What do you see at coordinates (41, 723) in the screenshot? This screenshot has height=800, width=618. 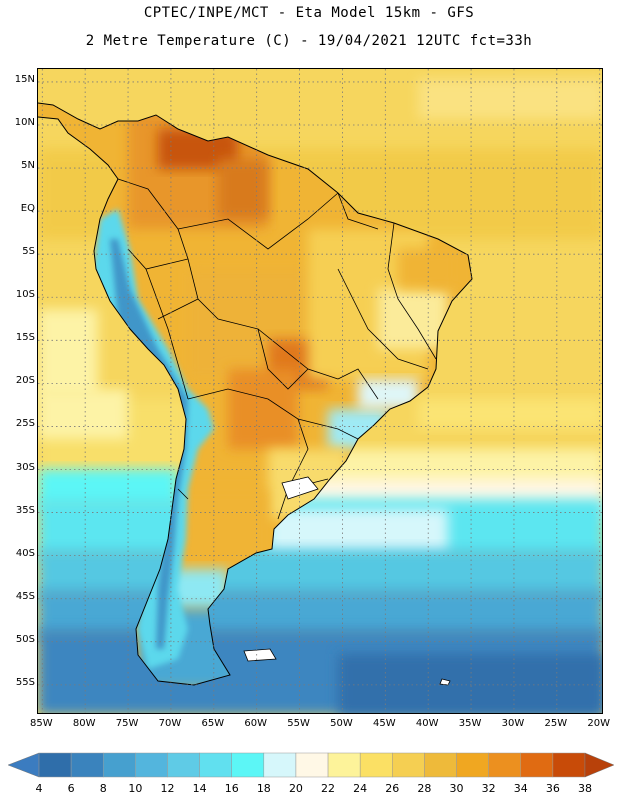 I see `lon-tick-label: 85W` at bounding box center [41, 723].